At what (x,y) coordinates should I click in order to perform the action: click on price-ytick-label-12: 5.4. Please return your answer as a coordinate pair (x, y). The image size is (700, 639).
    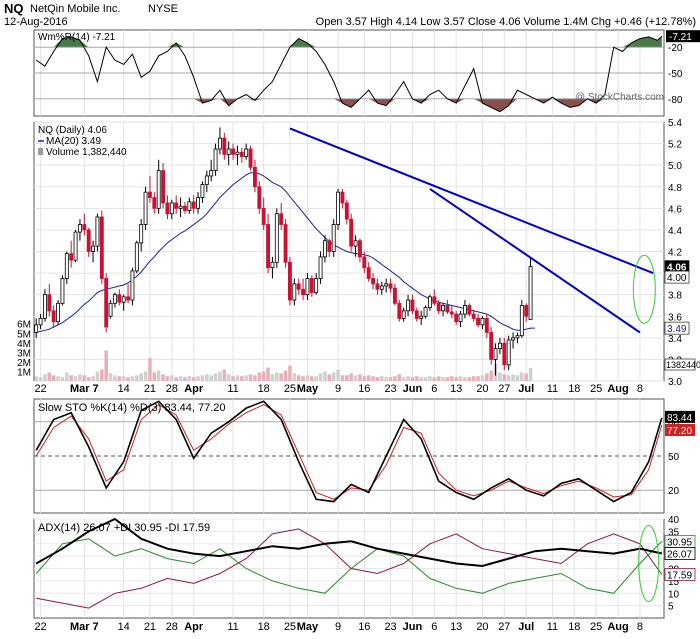
    Looking at the image, I should click on (675, 123).